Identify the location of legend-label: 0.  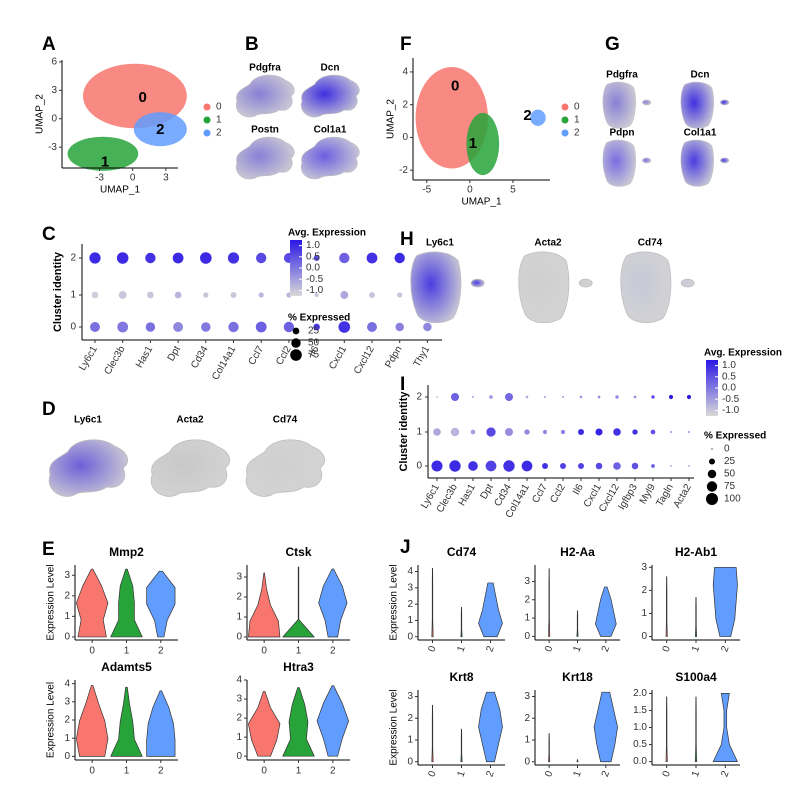
(219, 107).